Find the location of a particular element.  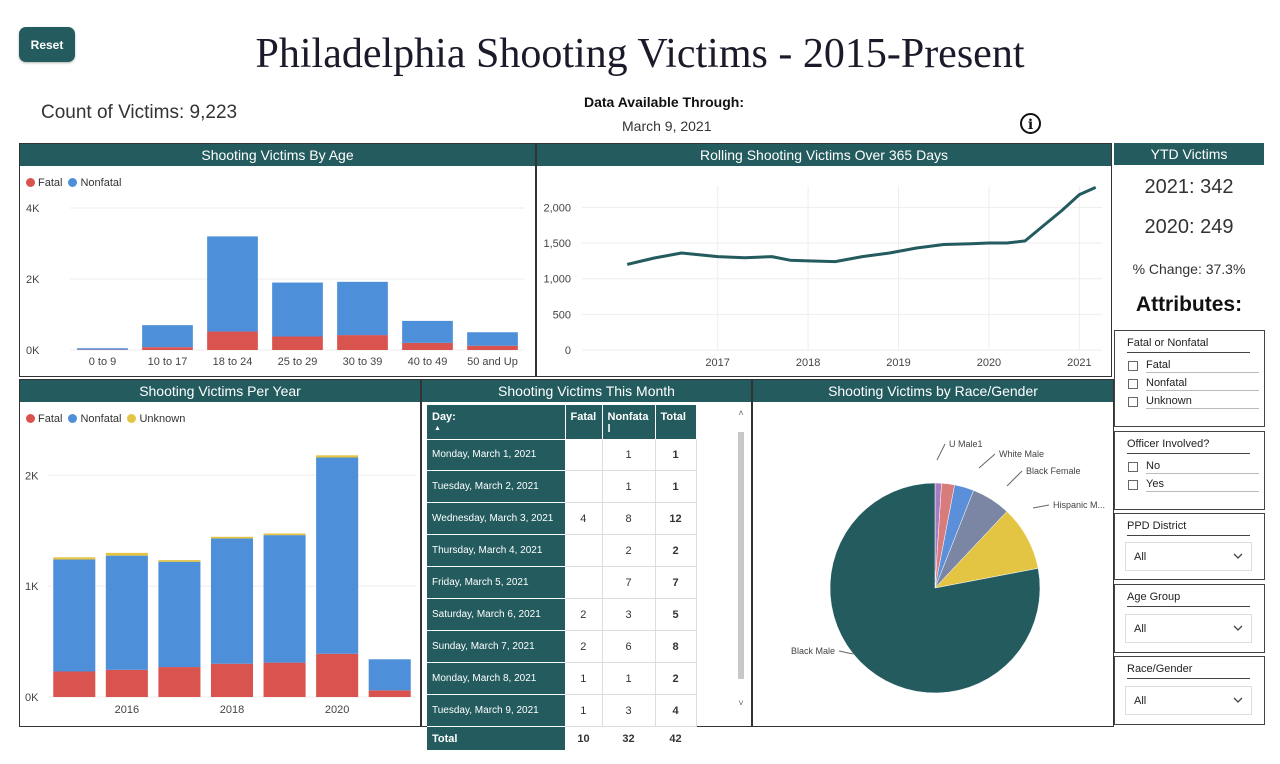

table-row: Thursday, March 4, 2021 2 2 is located at coordinates (562, 550).